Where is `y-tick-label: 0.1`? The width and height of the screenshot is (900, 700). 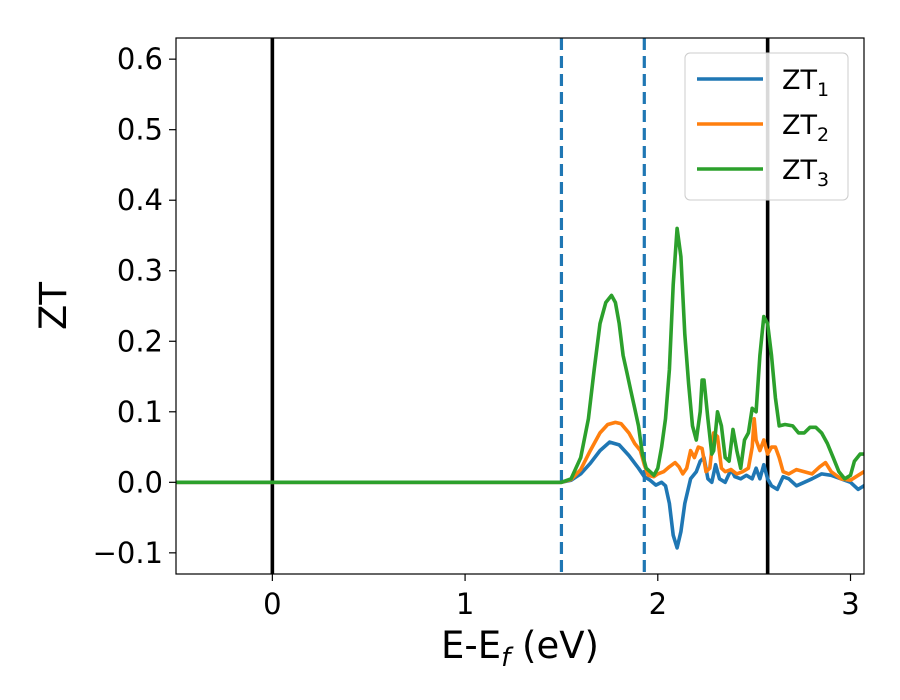 y-tick-label: 0.1 is located at coordinates (140, 412).